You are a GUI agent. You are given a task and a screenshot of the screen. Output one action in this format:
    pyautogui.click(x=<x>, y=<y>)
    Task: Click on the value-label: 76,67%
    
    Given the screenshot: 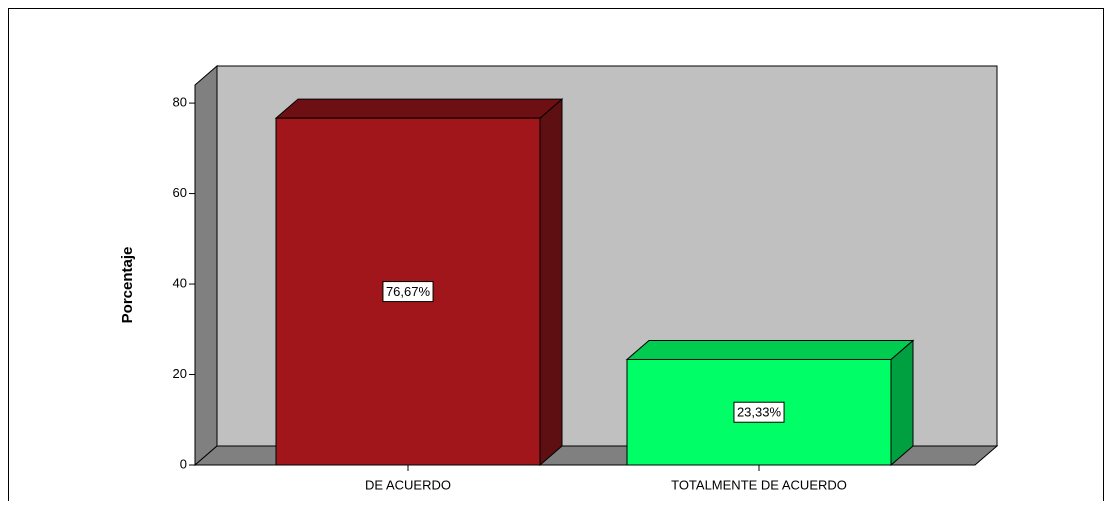 What is the action you would take?
    pyautogui.click(x=408, y=291)
    